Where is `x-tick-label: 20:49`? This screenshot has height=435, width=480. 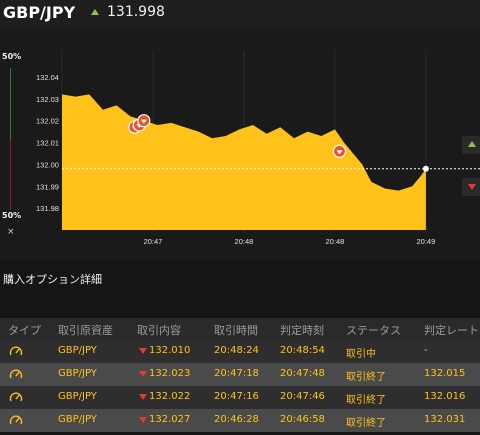
x-tick-label: 20:49 is located at coordinates (425, 241).